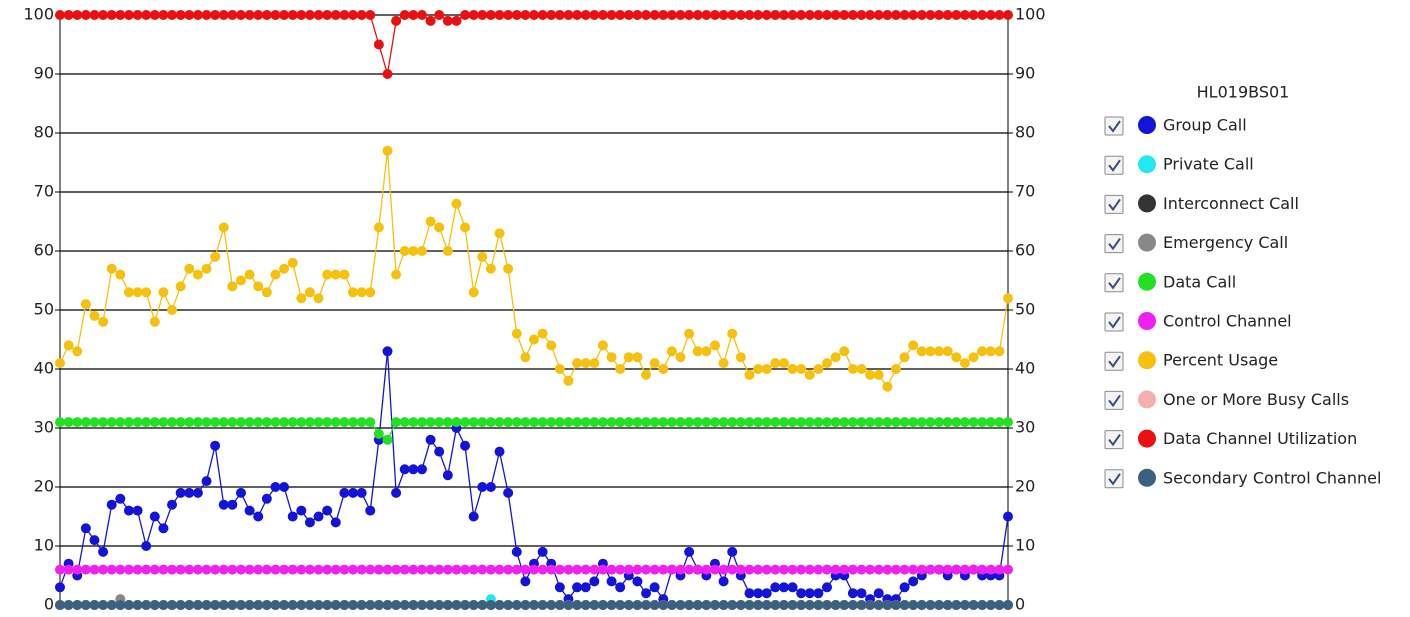 This screenshot has width=1410, height=617. What do you see at coordinates (1179, 165) in the screenshot?
I see `legend-item: Private Call` at bounding box center [1179, 165].